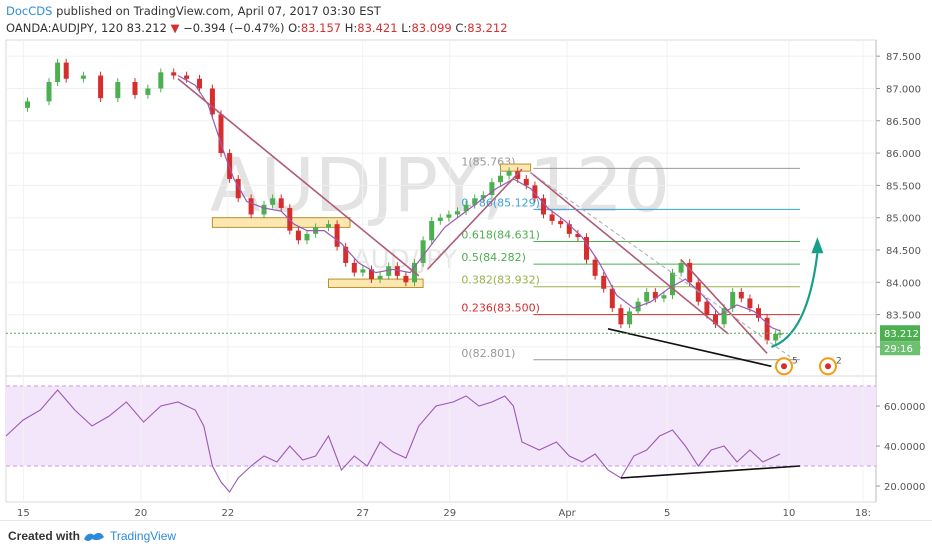  What do you see at coordinates (903, 219) in the screenshot?
I see `price-tick-label: 85.000` at bounding box center [903, 219].